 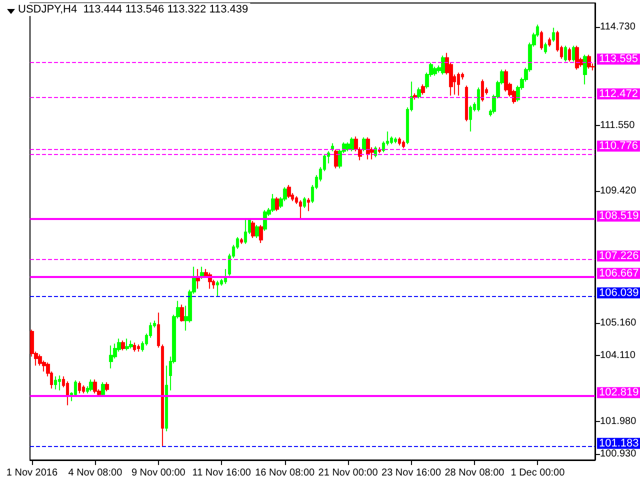 I want to click on x-tick-label: 23 Nov 16:00, so click(x=412, y=473).